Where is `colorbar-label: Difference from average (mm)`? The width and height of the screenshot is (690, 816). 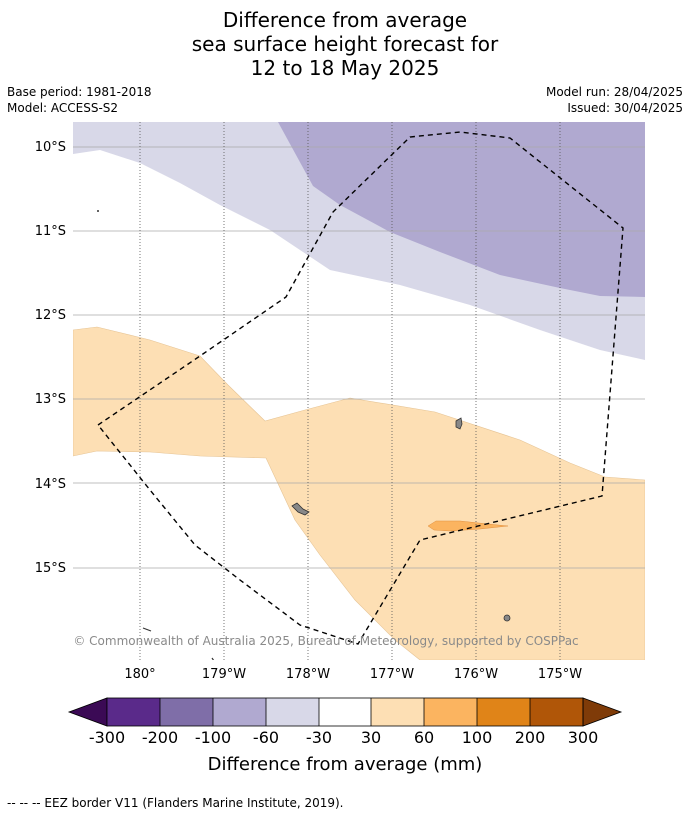
colorbar-label: Difference from average (mm) is located at coordinates (345, 764).